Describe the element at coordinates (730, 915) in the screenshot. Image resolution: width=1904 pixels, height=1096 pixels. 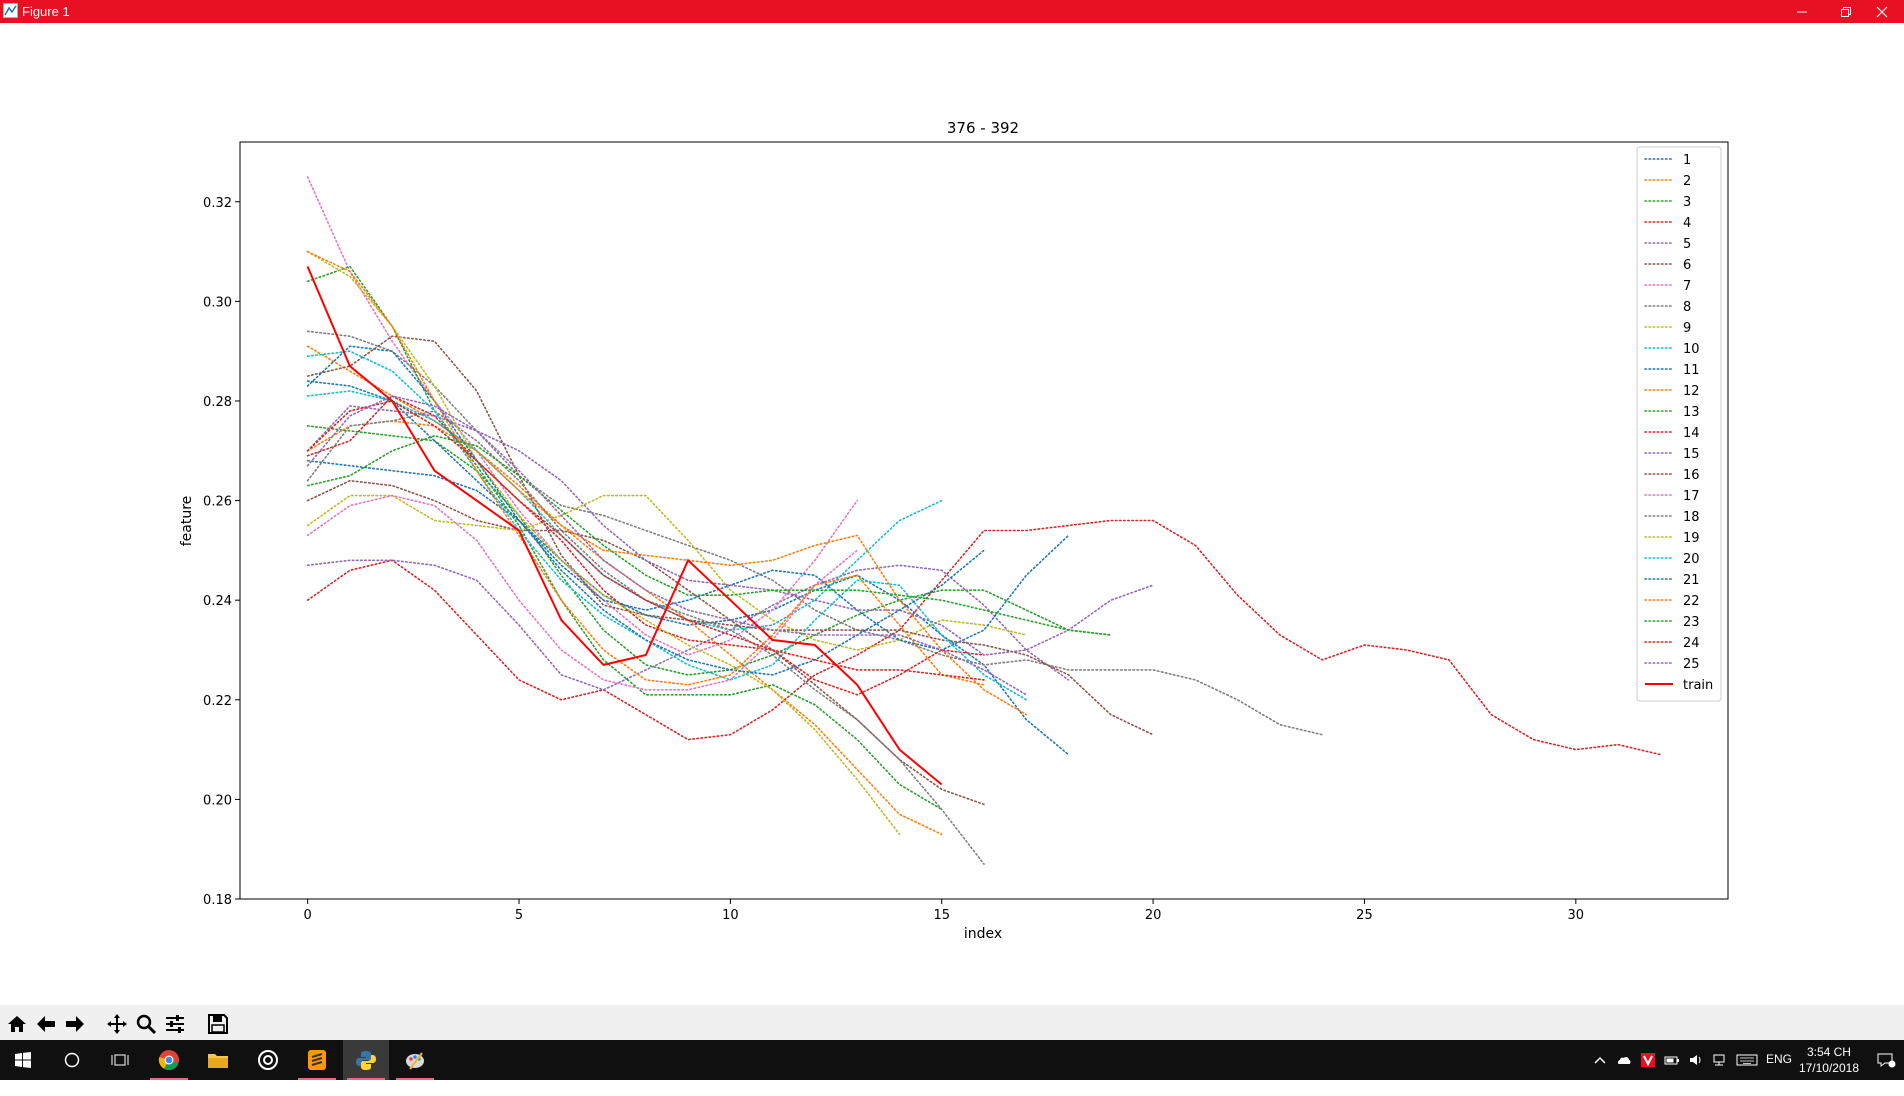
I see `x-tick-label: 10` at that location.